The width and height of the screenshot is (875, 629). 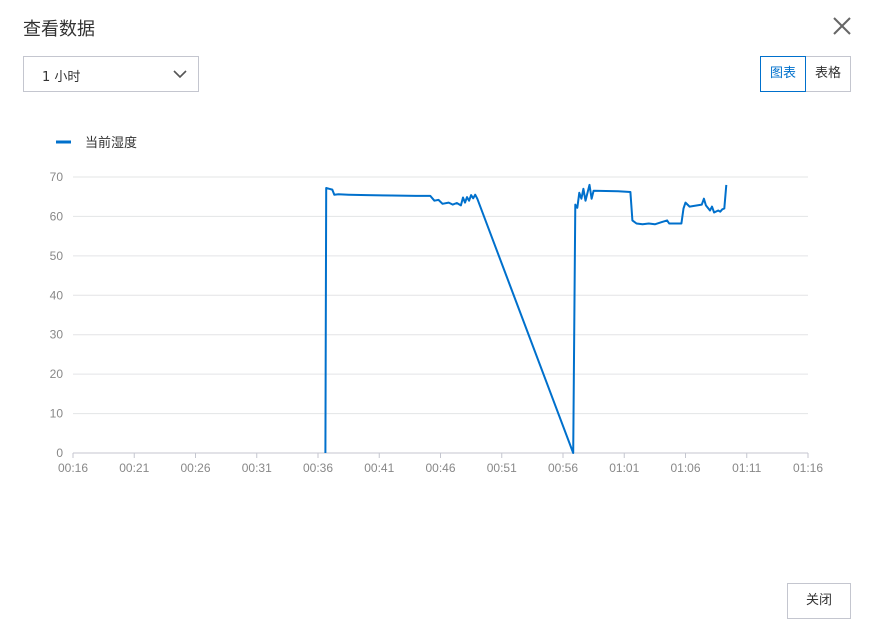 What do you see at coordinates (819, 601) in the screenshot?
I see `close-button: 关闭` at bounding box center [819, 601].